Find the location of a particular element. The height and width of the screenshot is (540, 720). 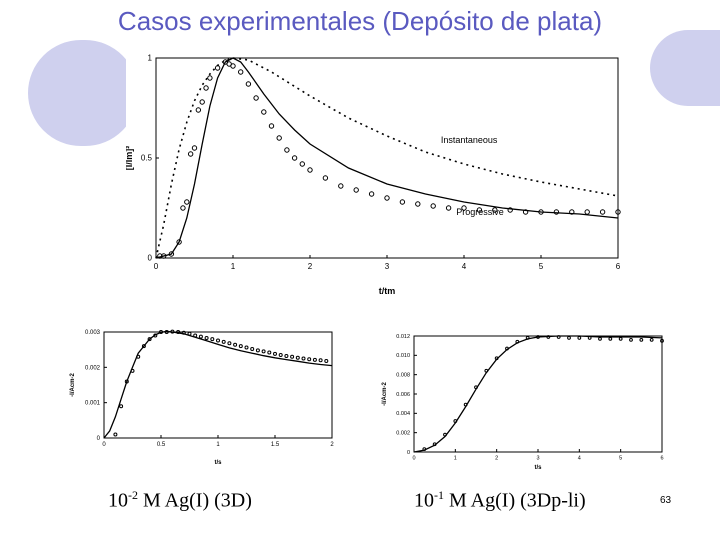

y-tick-label: 0.004 is located at coordinates (403, 414).